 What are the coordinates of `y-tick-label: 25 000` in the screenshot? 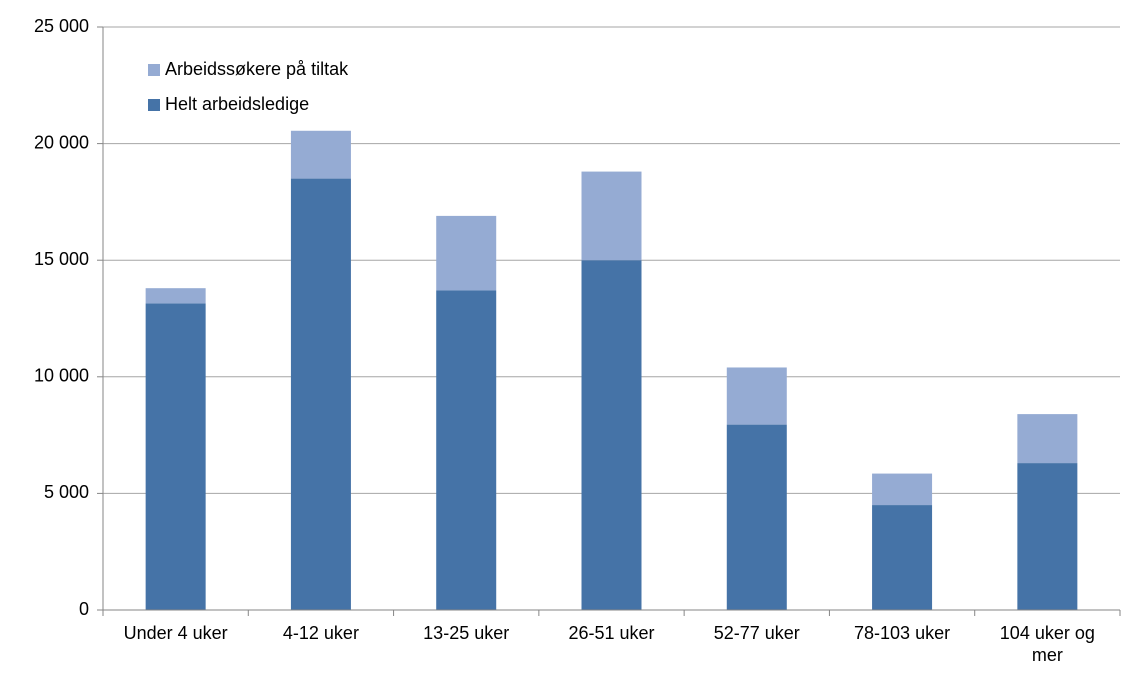 It's located at (61, 26).